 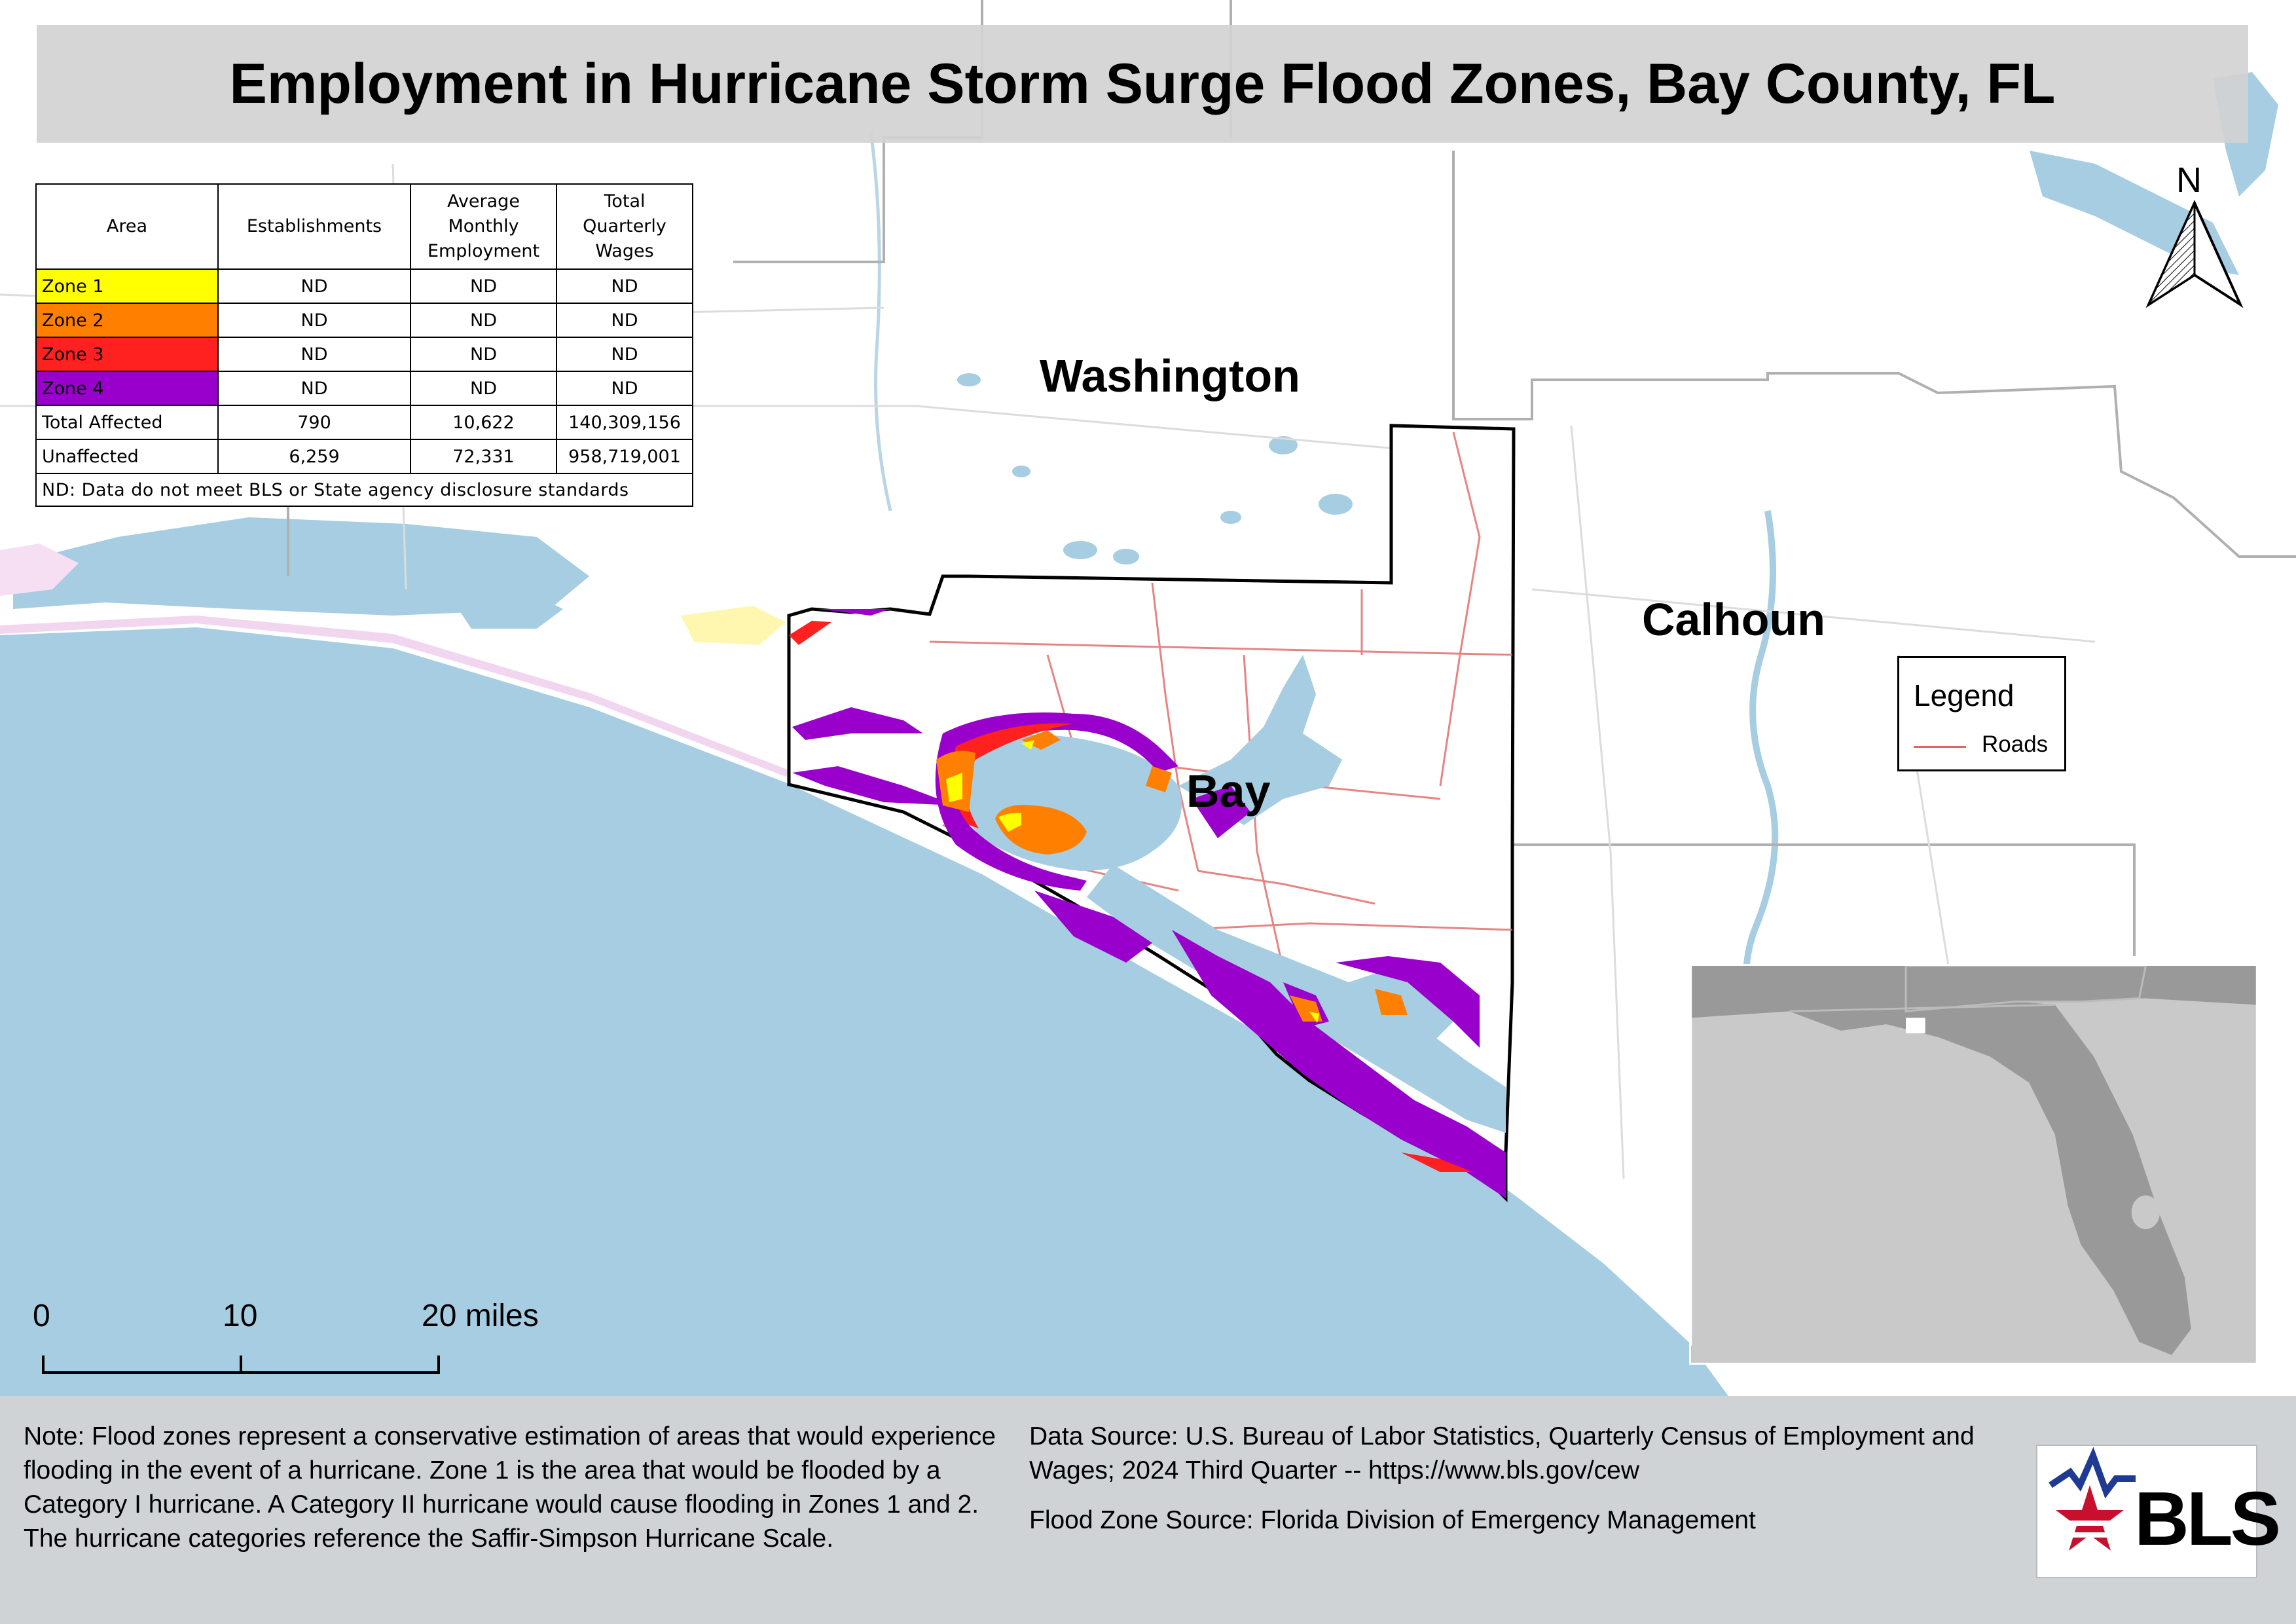 What do you see at coordinates (241, 1365) in the screenshot?
I see `scale-bar` at bounding box center [241, 1365].